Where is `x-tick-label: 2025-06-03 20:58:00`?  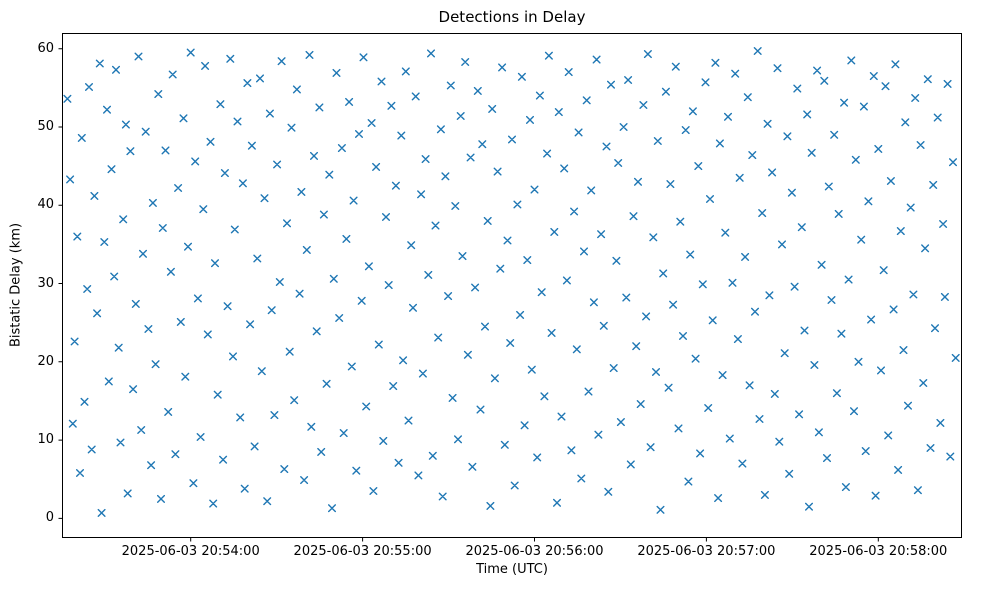 x-tick-label: 2025-06-03 20:58:00 is located at coordinates (878, 551).